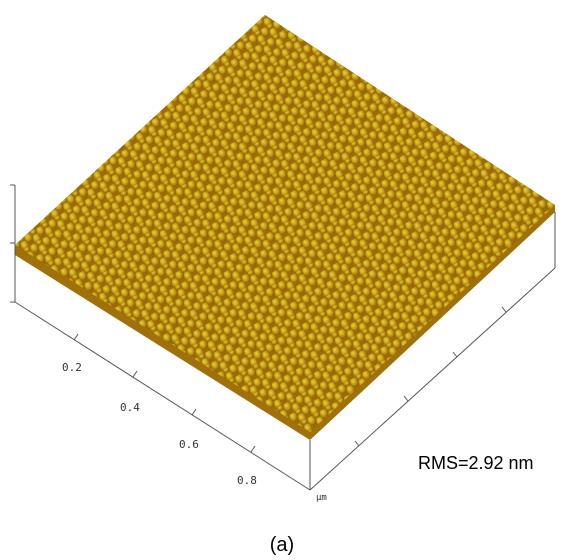 Image resolution: width=564 pixels, height=560 pixels. I want to click on axis-unit: µm, so click(321, 498).